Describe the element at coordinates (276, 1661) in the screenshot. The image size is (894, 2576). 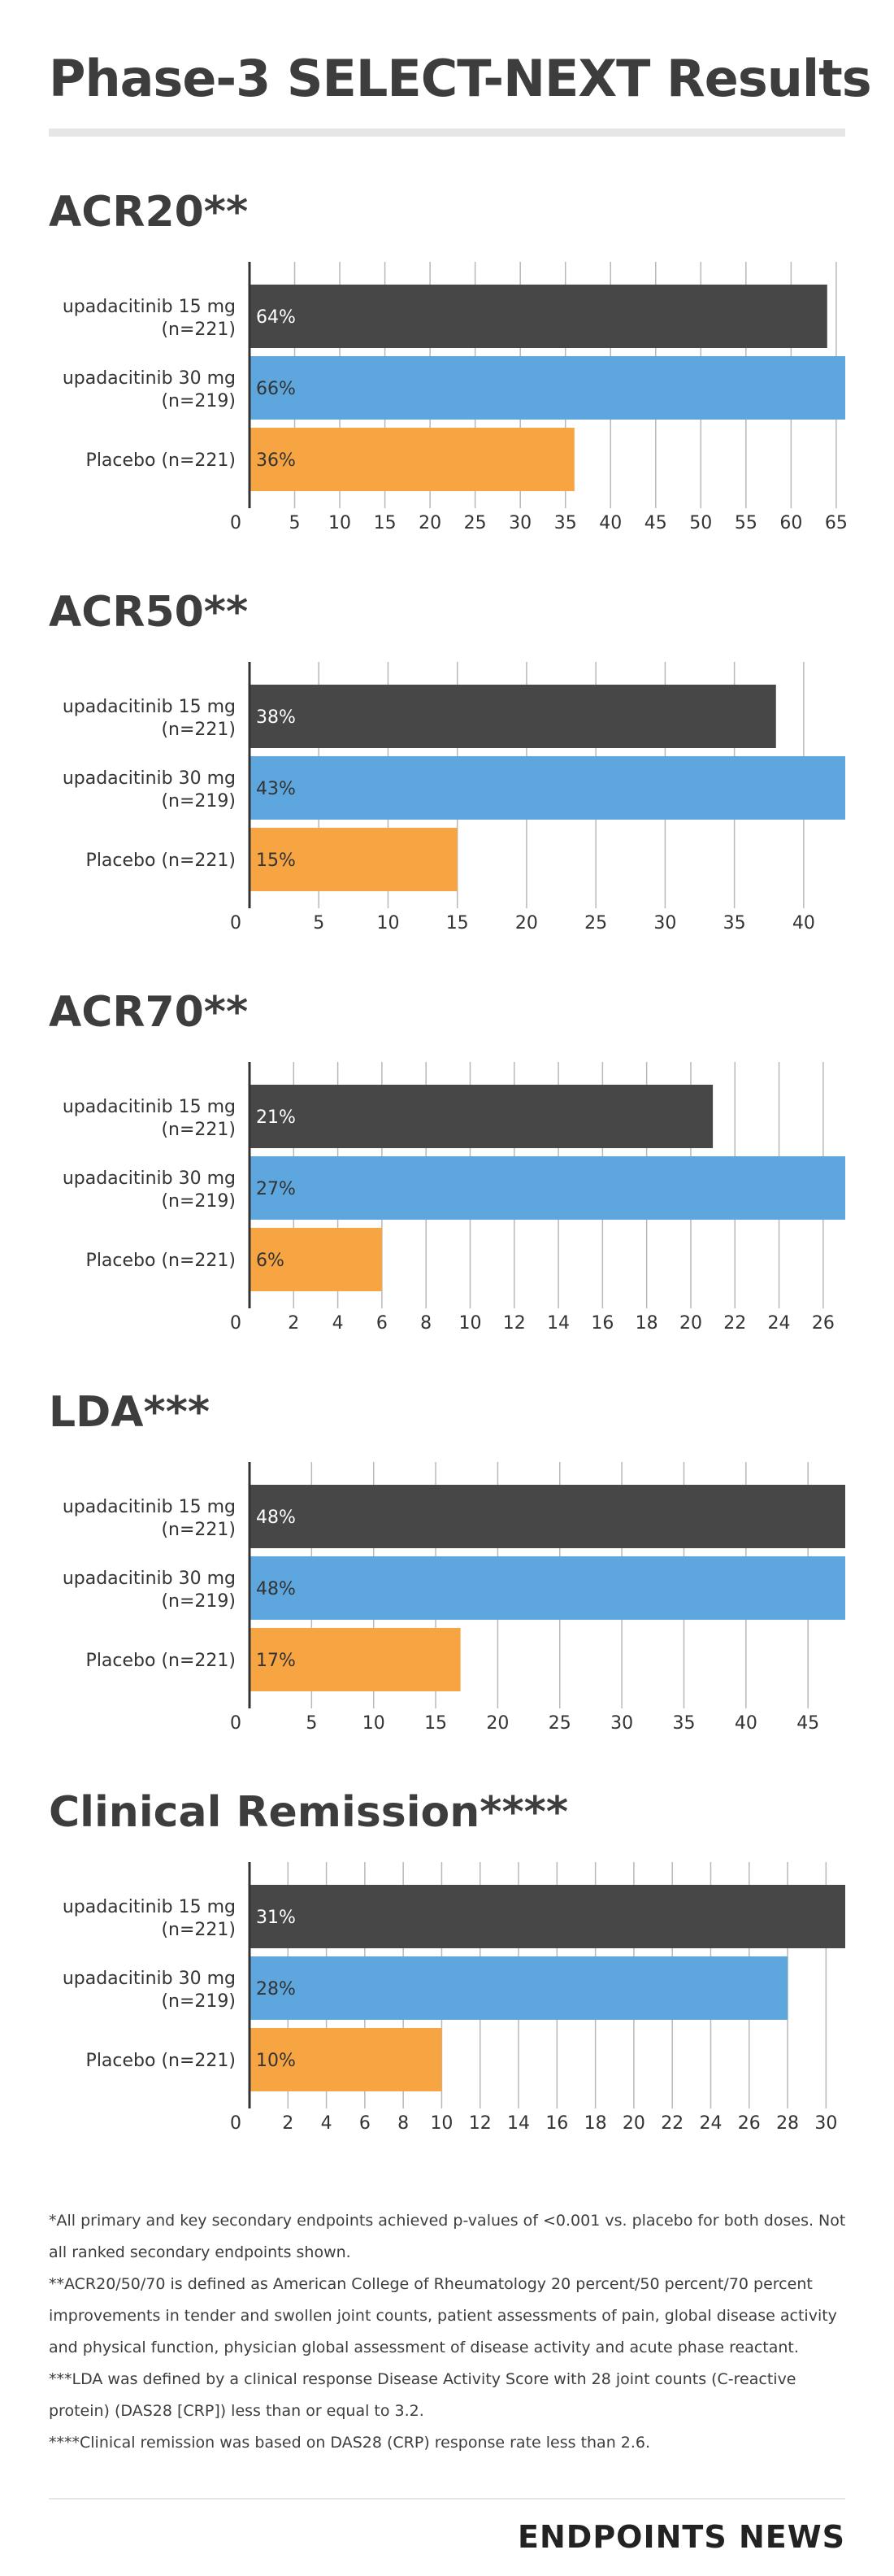
I see `data-label: 17%` at that location.